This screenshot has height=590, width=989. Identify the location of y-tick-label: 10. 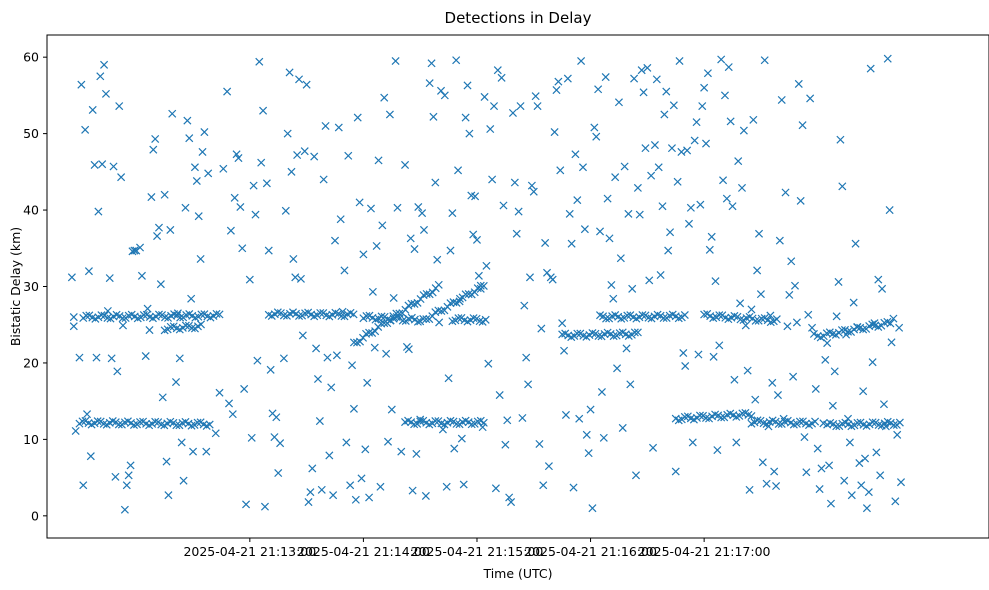
(31, 439).